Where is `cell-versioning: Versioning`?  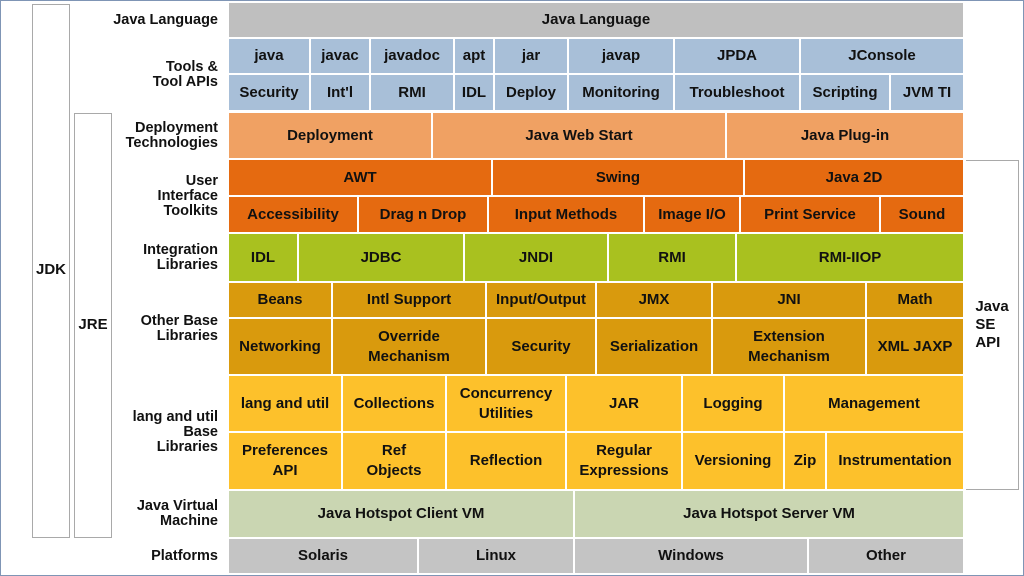
cell-versioning: Versioning is located at coordinates (733, 461).